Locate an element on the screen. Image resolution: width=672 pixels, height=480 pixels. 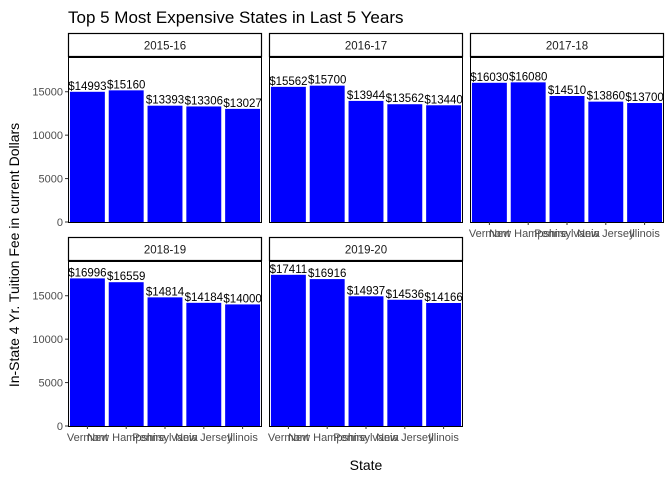
data-label: $15562 is located at coordinates (288, 82).